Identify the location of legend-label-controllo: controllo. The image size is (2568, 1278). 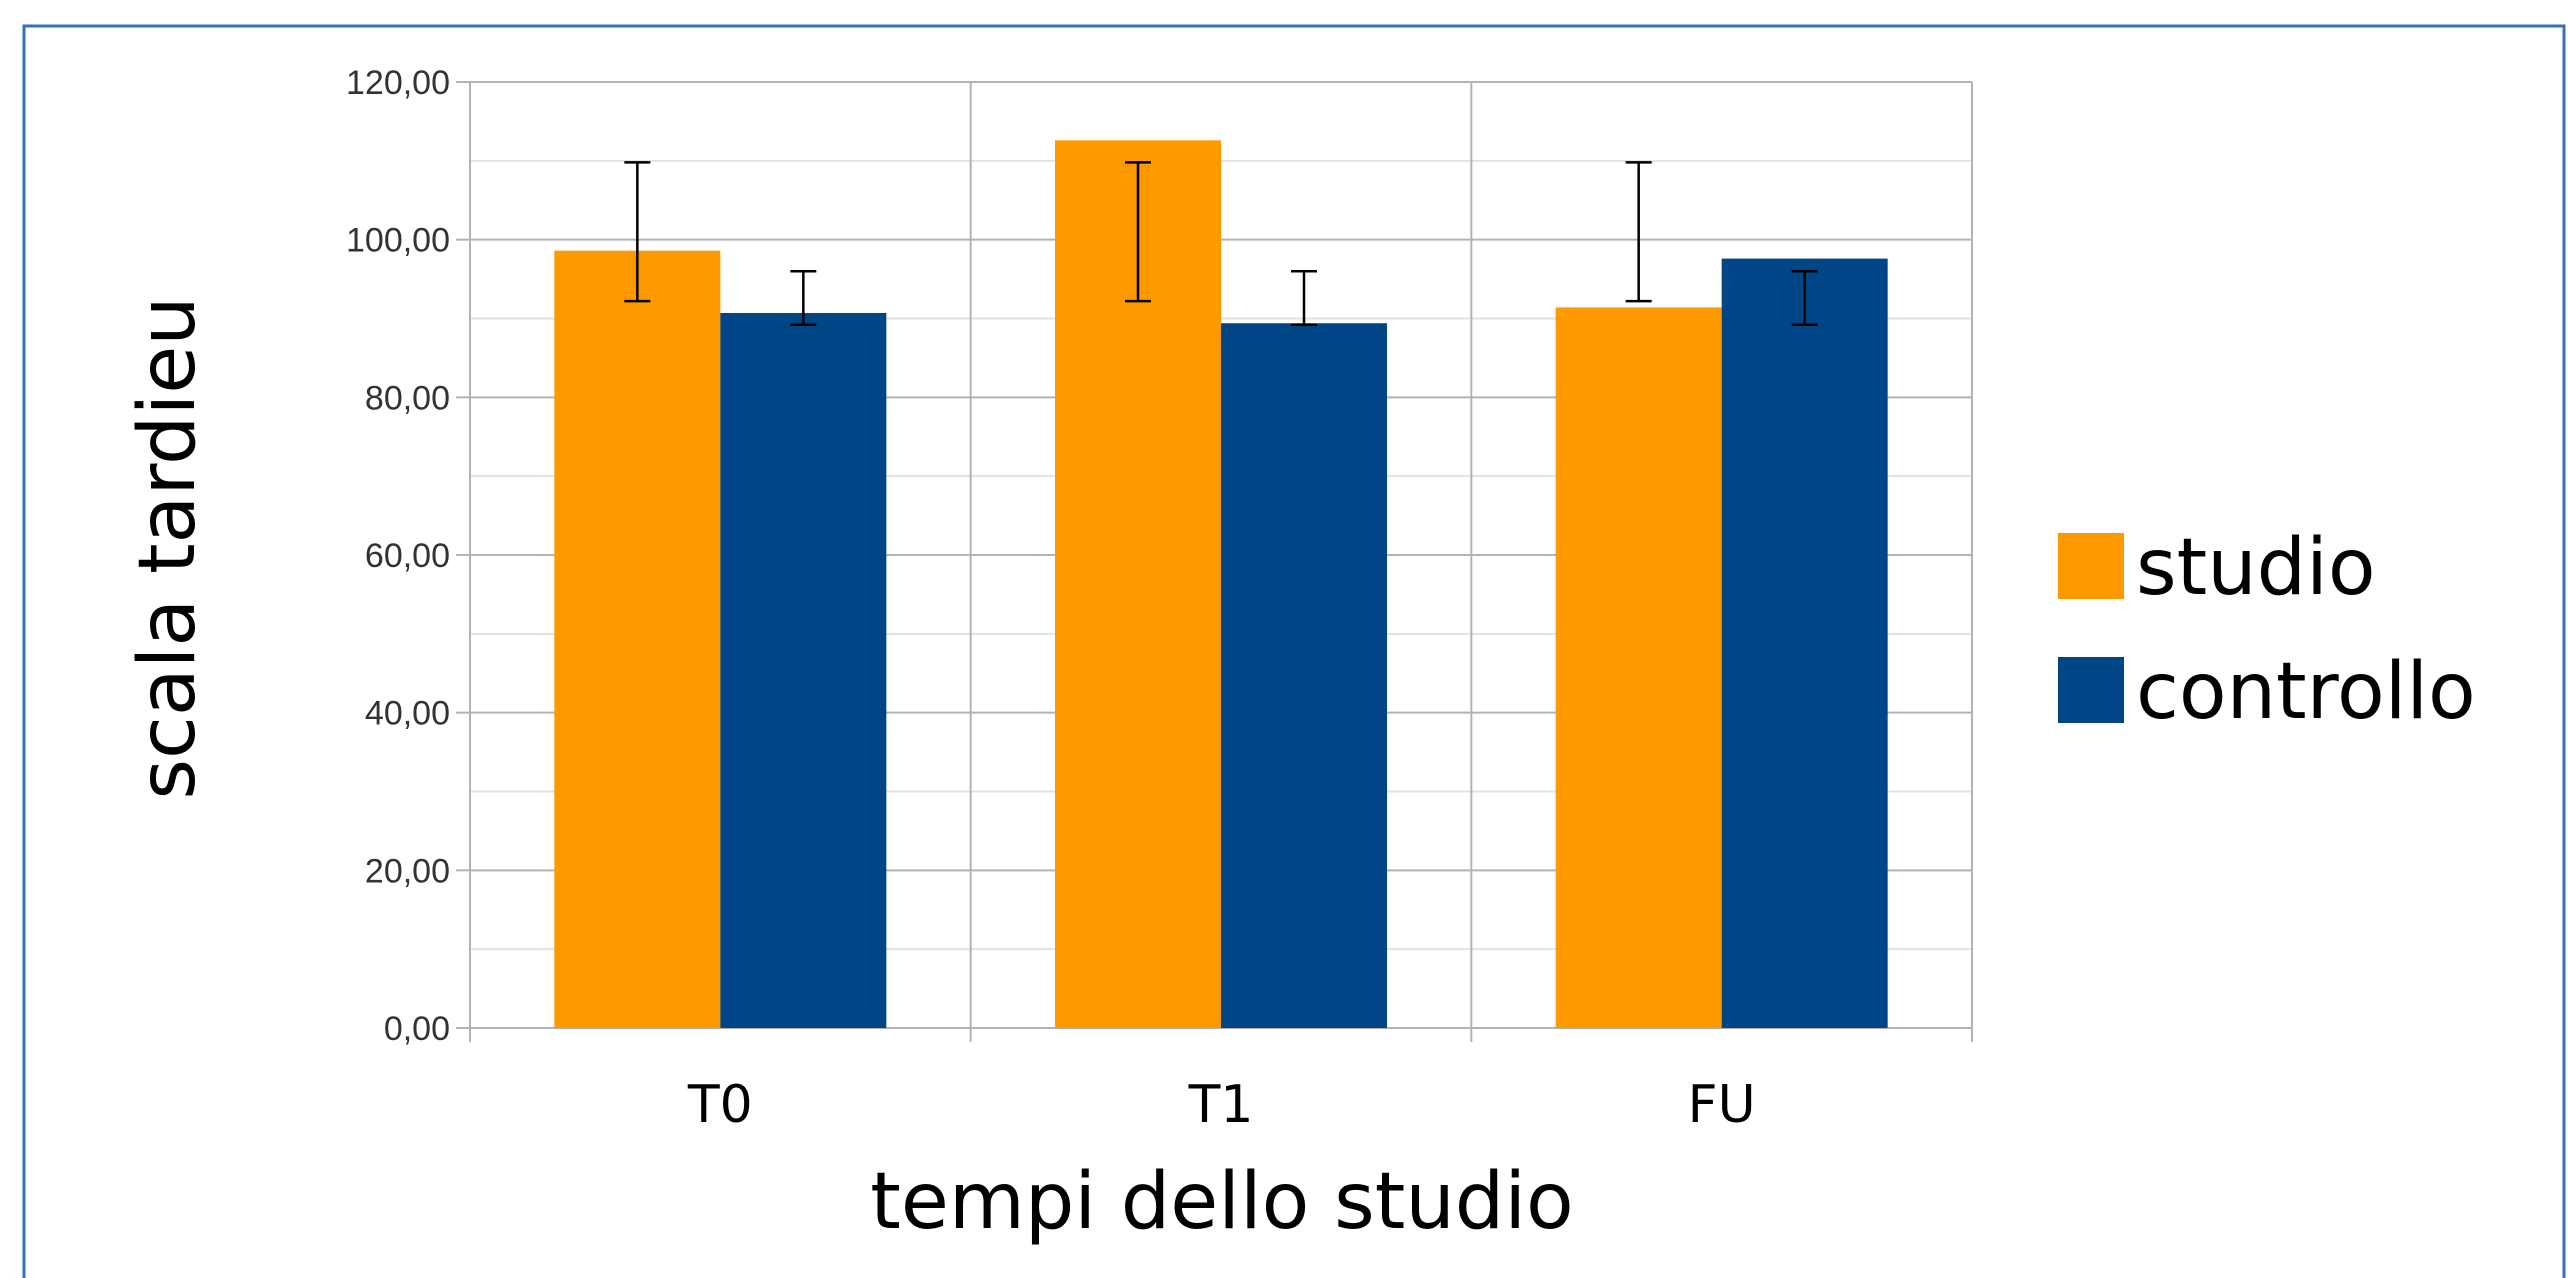
(2306, 692).